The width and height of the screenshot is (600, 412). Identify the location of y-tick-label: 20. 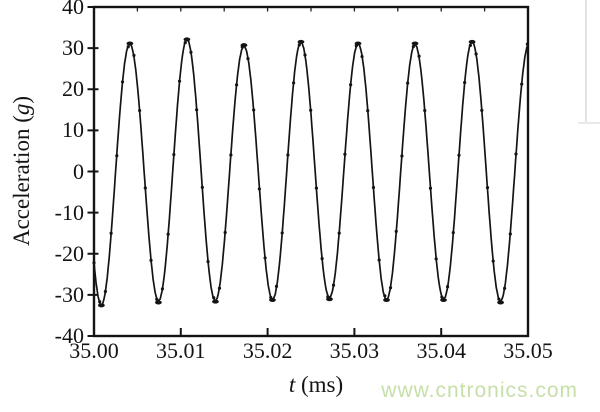
(73, 89).